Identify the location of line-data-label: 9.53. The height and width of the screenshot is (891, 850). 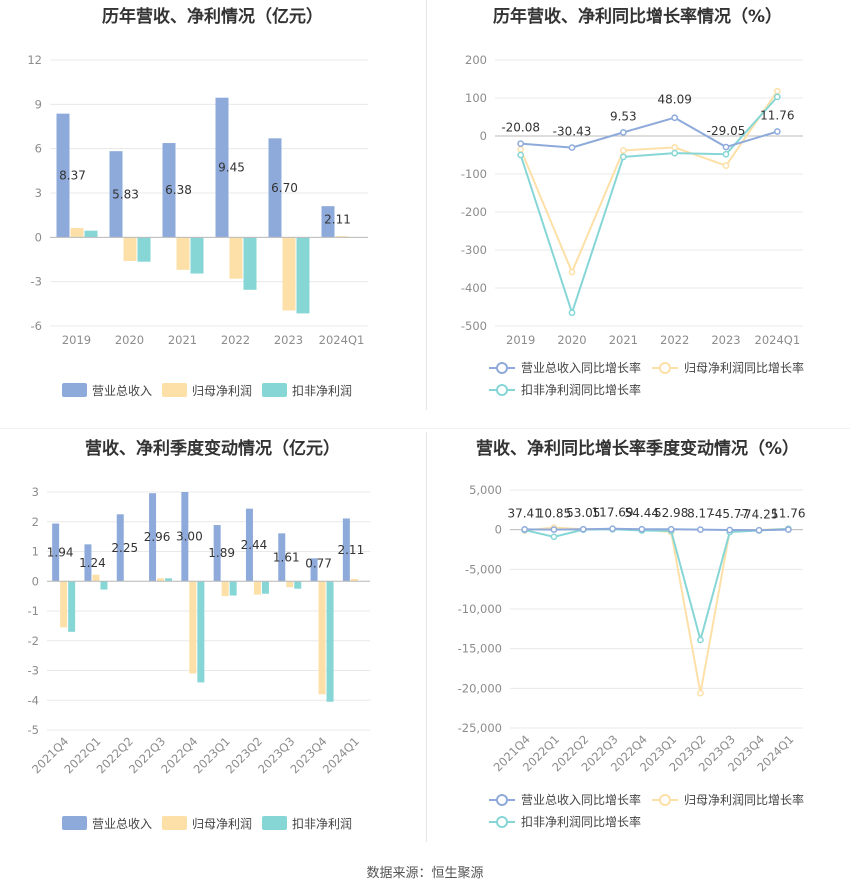
(623, 116).